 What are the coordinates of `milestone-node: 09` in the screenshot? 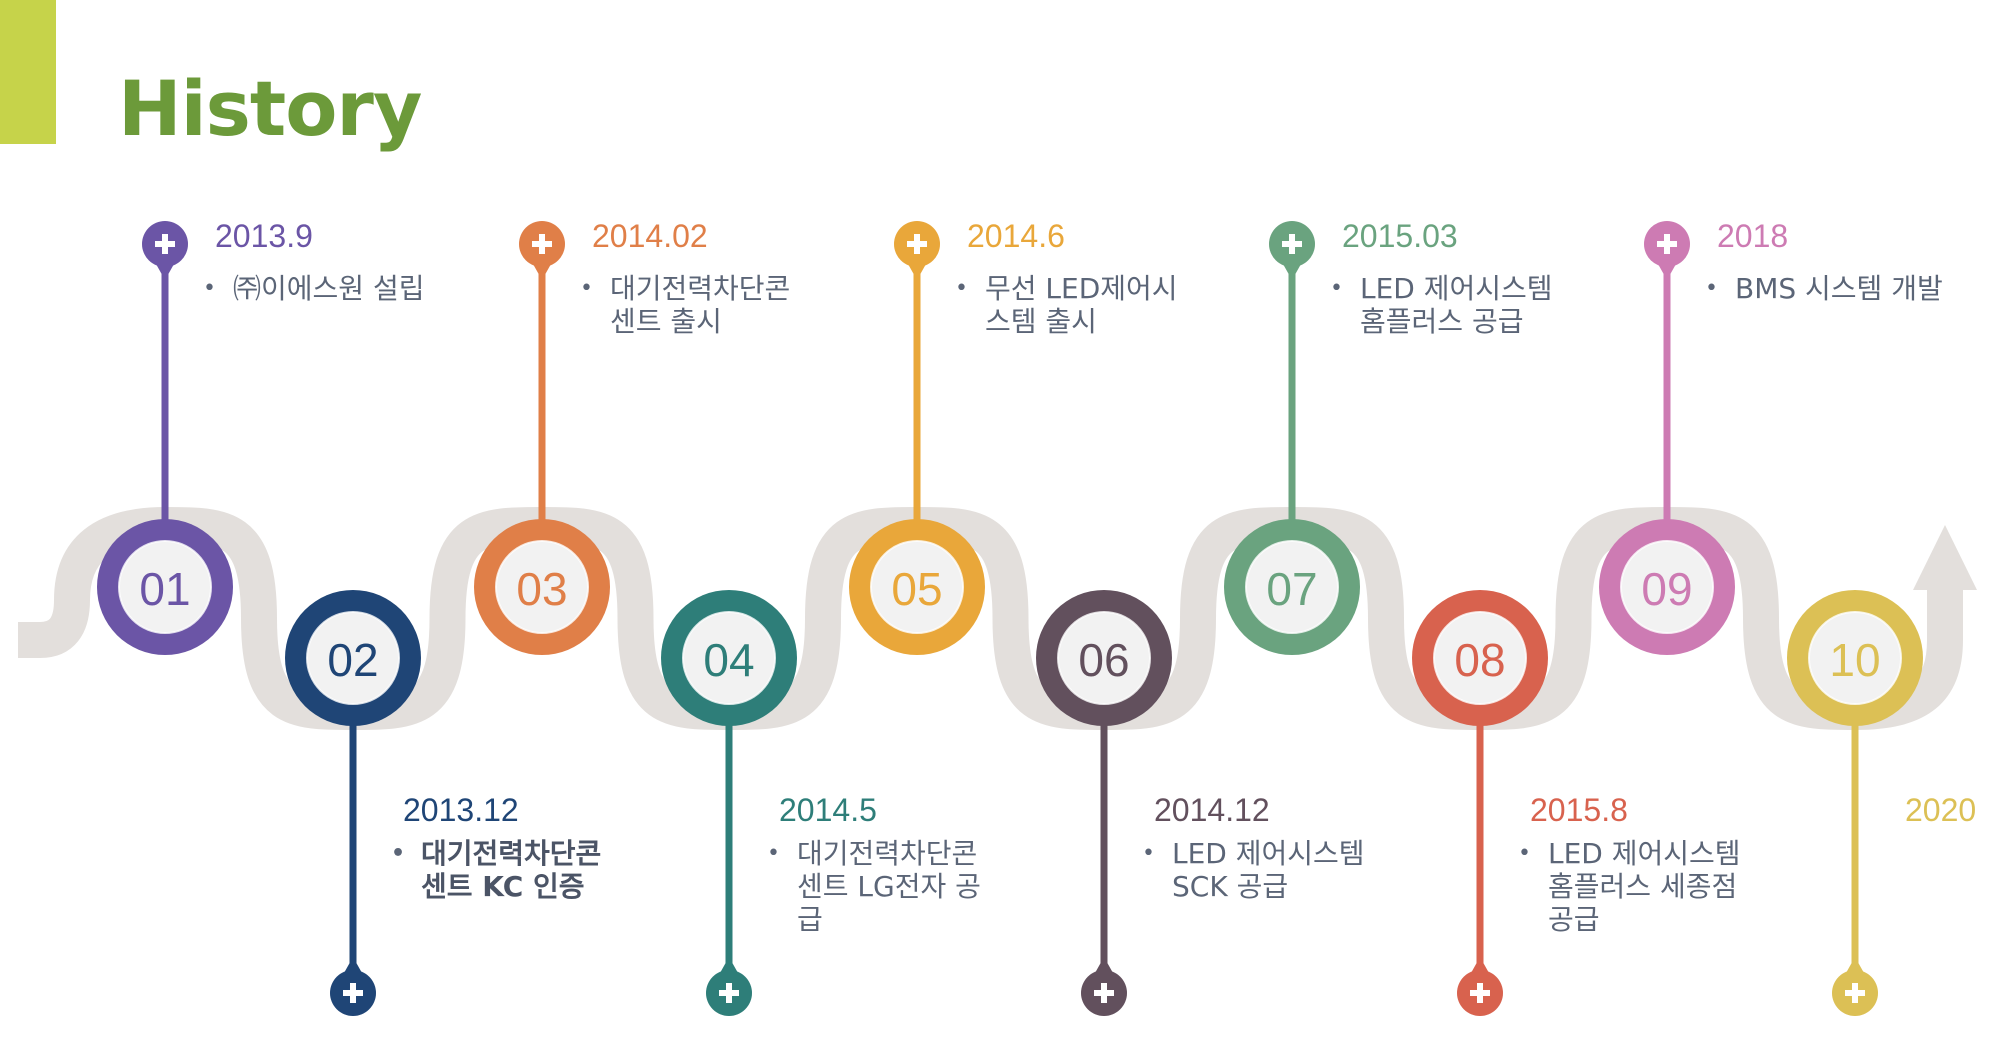 It's located at (1667, 587).